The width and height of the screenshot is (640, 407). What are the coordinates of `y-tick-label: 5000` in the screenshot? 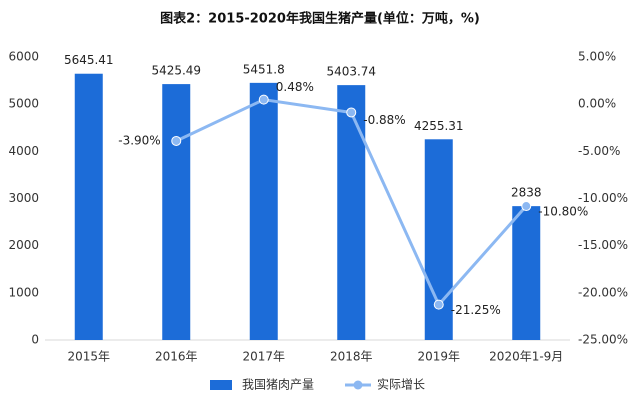 It's located at (23, 104).